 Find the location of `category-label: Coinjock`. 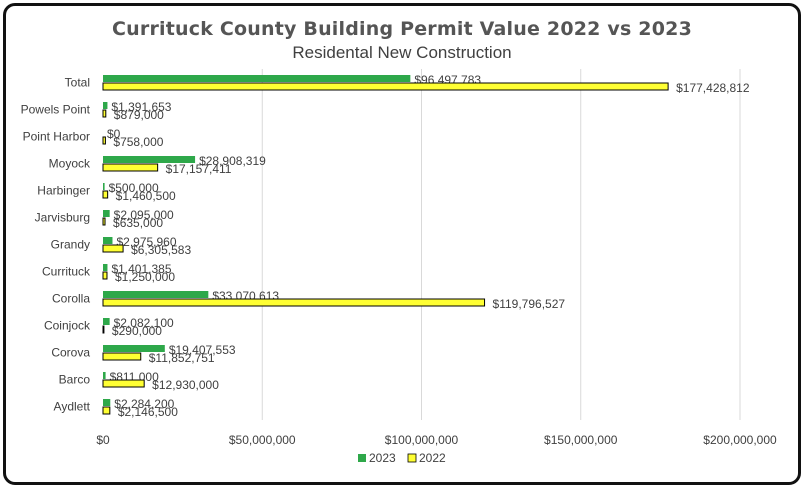

category-label: Coinjock is located at coordinates (67, 326).